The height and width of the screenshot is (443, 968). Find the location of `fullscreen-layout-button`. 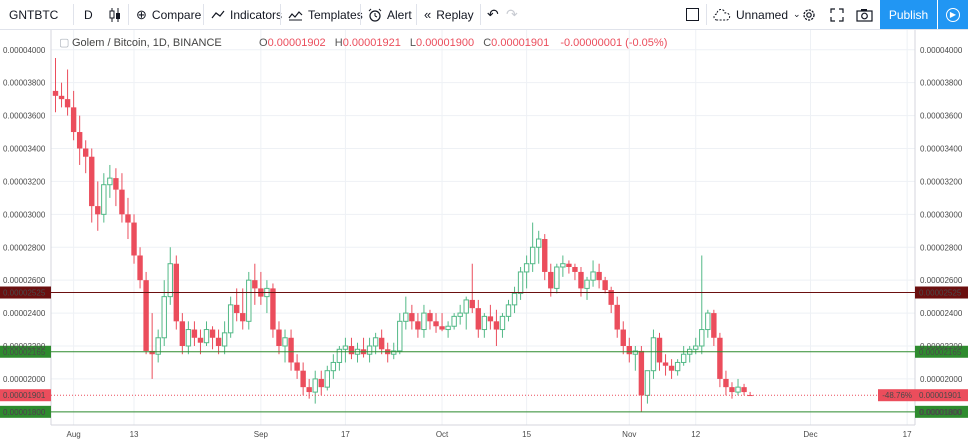

fullscreen-layout-button is located at coordinates (692, 14).